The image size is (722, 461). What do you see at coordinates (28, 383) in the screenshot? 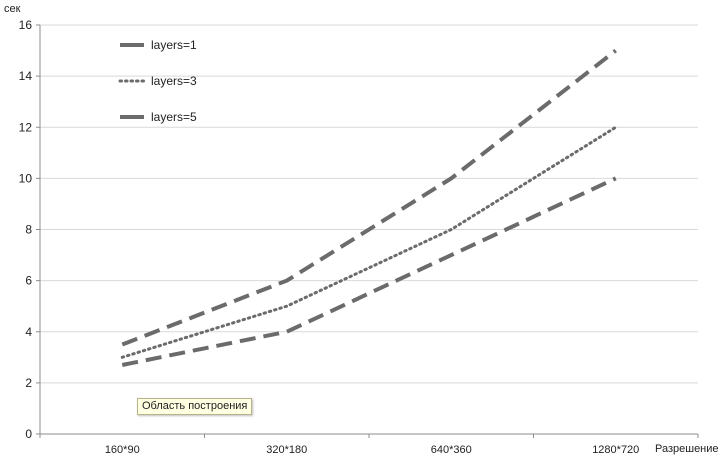
I see `y-tick-label: 2` at bounding box center [28, 383].